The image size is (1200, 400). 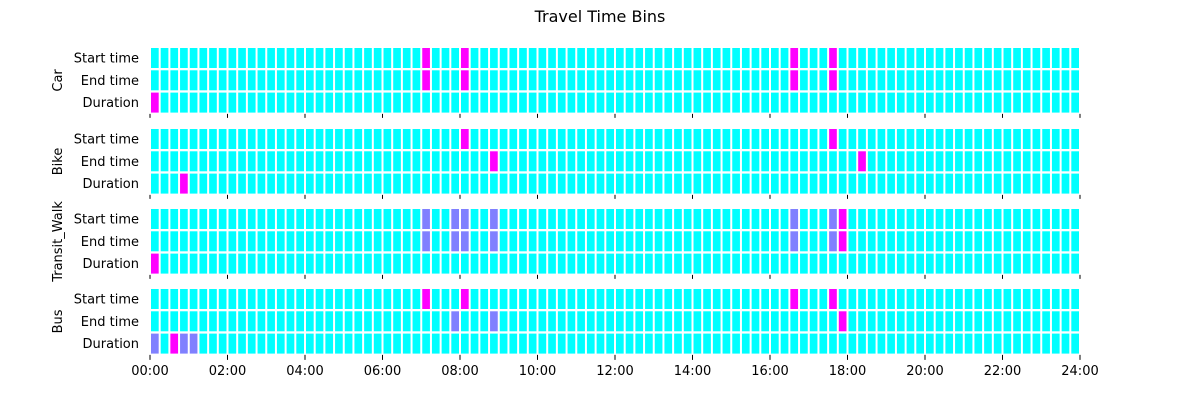 I want to click on heatmap-row, so click(x=615, y=102).